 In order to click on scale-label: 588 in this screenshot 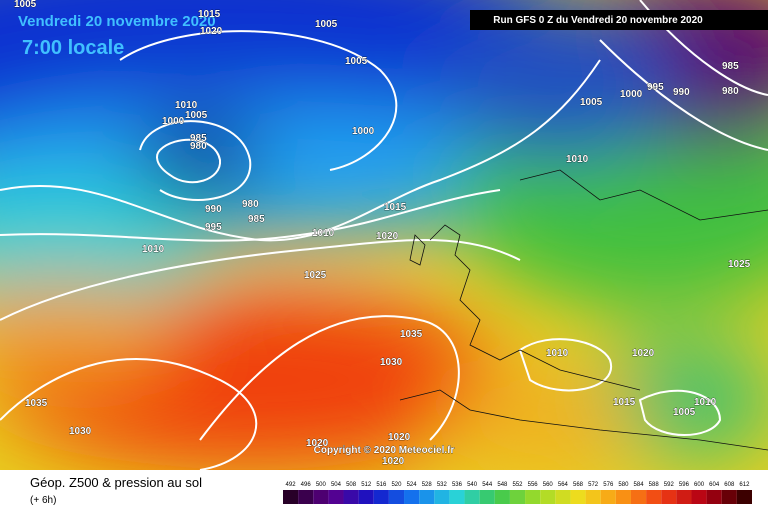, I will do `click(654, 485)`.